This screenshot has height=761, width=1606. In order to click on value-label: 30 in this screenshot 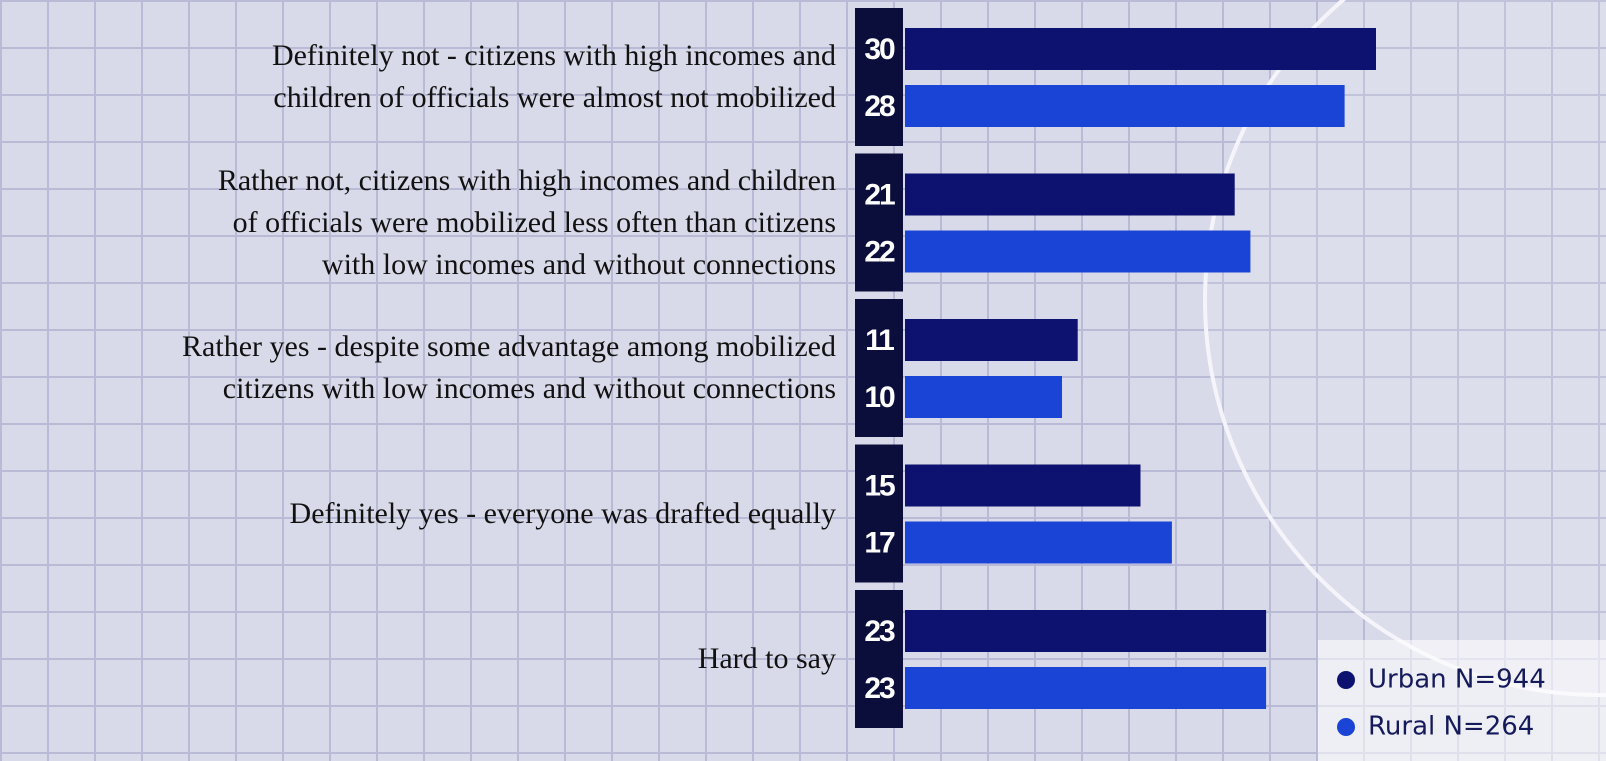, I will do `click(879, 49)`.